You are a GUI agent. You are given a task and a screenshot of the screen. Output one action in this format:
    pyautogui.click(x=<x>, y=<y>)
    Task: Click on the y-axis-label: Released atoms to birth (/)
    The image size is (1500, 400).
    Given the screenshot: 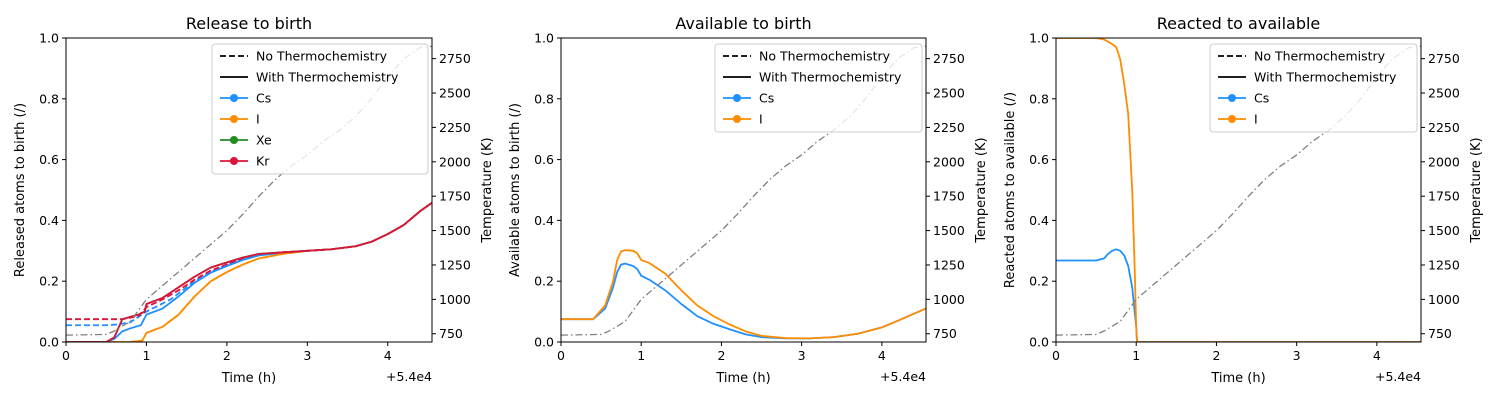 What is the action you would take?
    pyautogui.click(x=20, y=190)
    